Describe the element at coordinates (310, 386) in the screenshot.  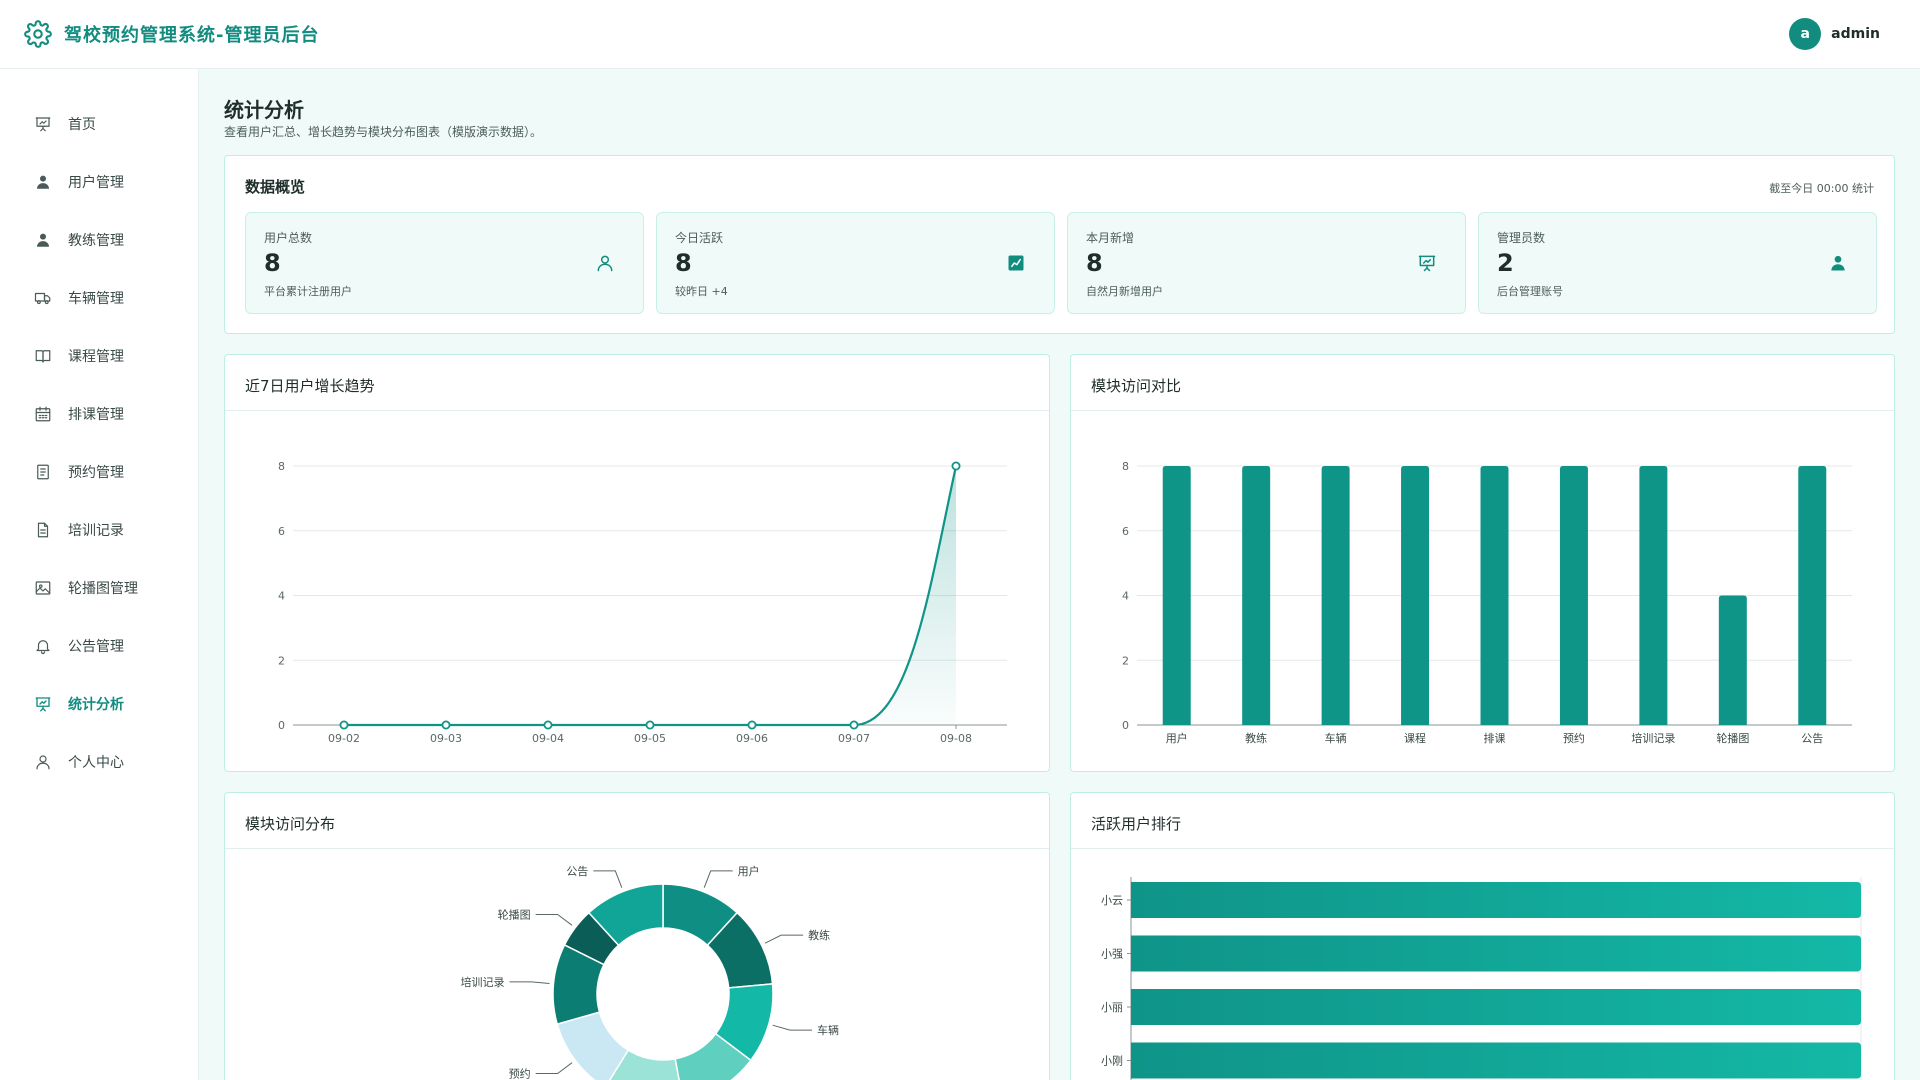
I see `growth-chart-title: 近7日用户增长趋势` at that location.